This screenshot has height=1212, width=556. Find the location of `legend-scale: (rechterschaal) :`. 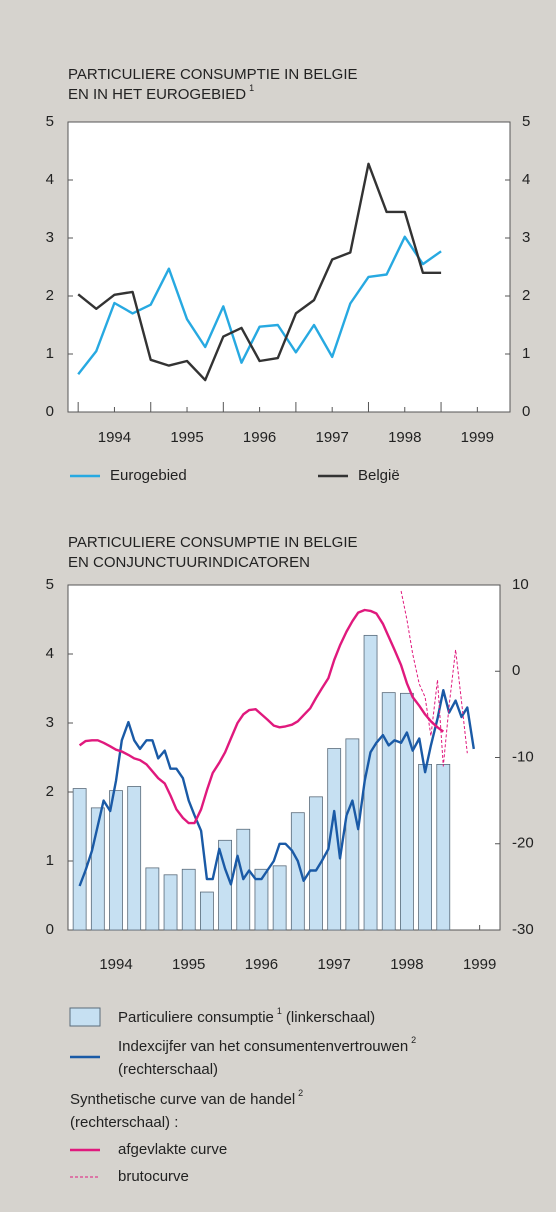

legend-scale: (rechterschaal) : is located at coordinates (124, 1122).